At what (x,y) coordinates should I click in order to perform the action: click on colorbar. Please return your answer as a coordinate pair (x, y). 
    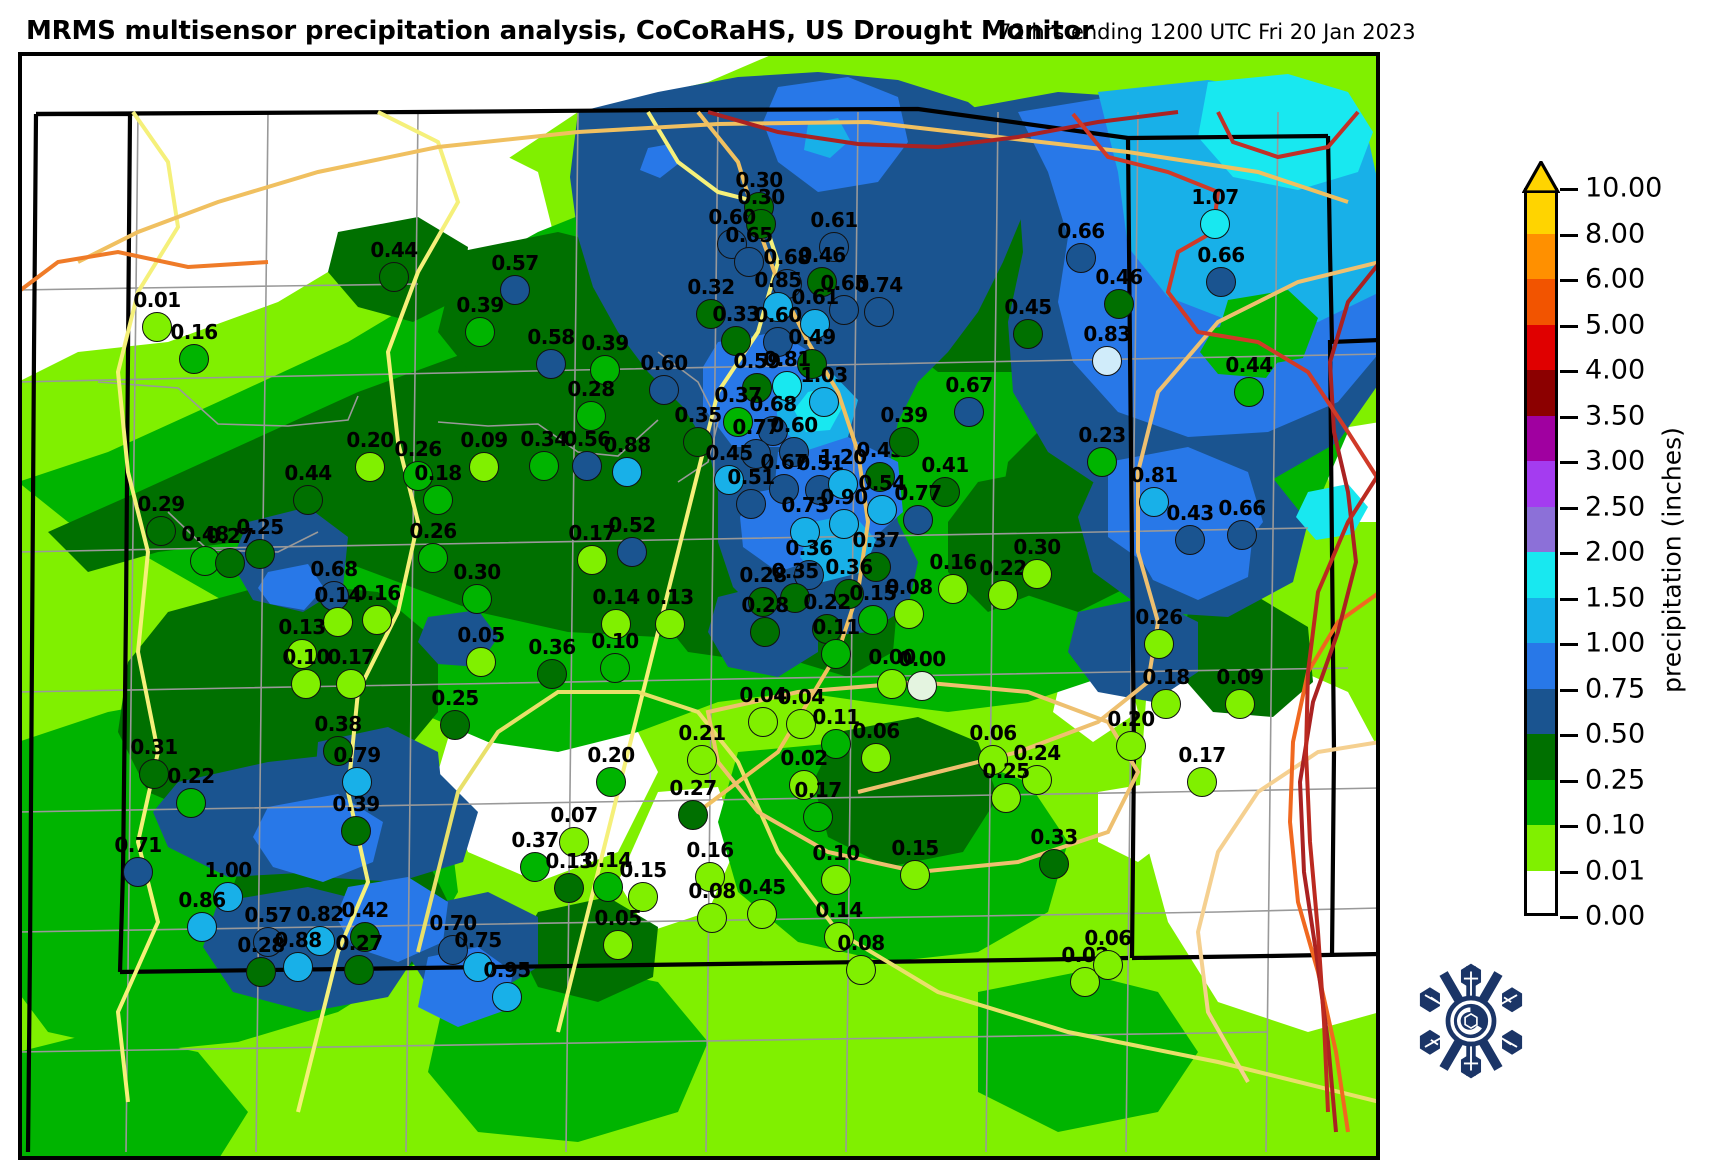
    Looking at the image, I should click on (1541, 552).